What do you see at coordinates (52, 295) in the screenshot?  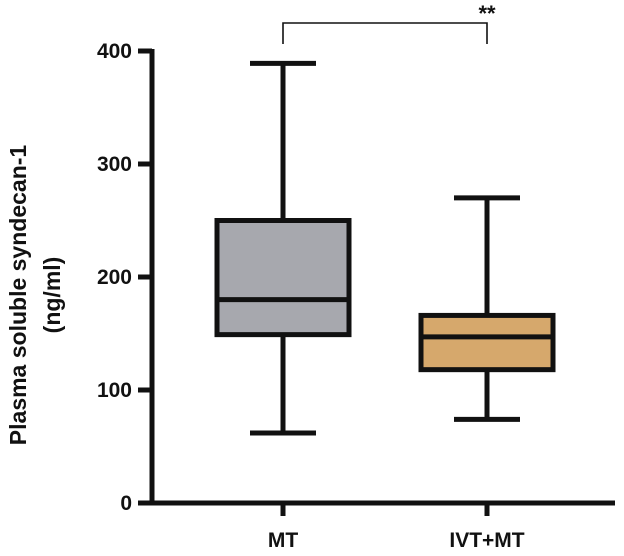 I see `y-axis-label-line-2: (ng/ml)` at bounding box center [52, 295].